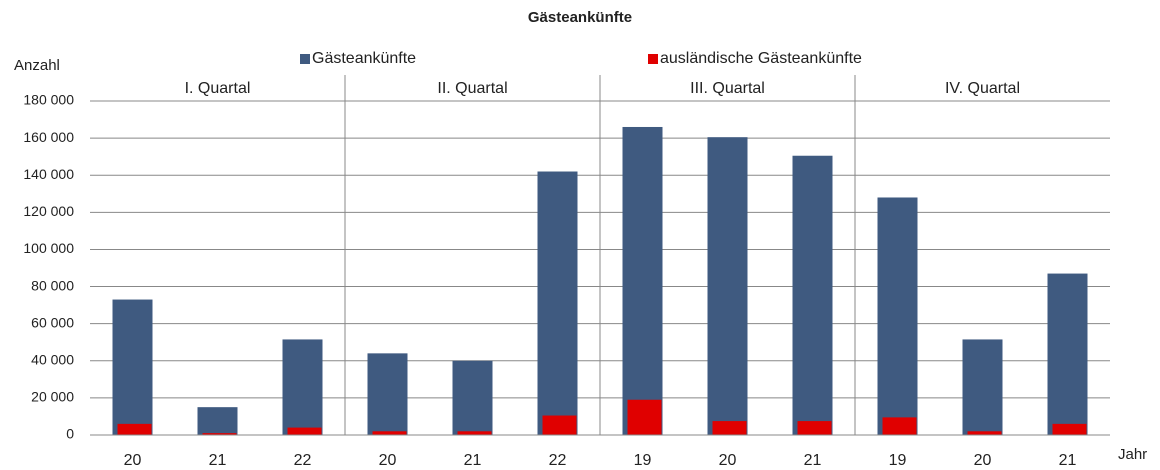  I want to click on y-tick-label: 60 000, so click(52, 322).